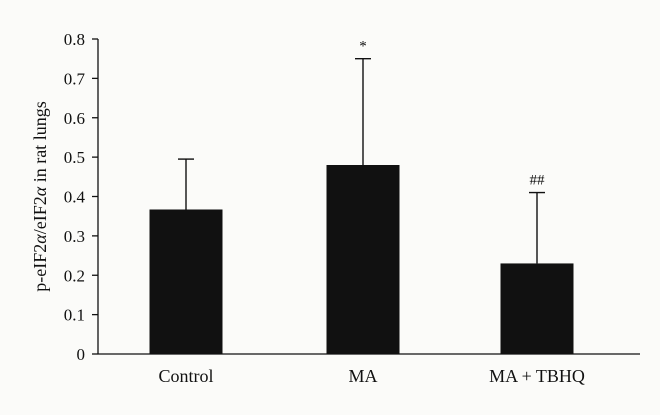 The height and width of the screenshot is (415, 660). What do you see at coordinates (185, 376) in the screenshot?
I see `x-tick-label: Control` at bounding box center [185, 376].